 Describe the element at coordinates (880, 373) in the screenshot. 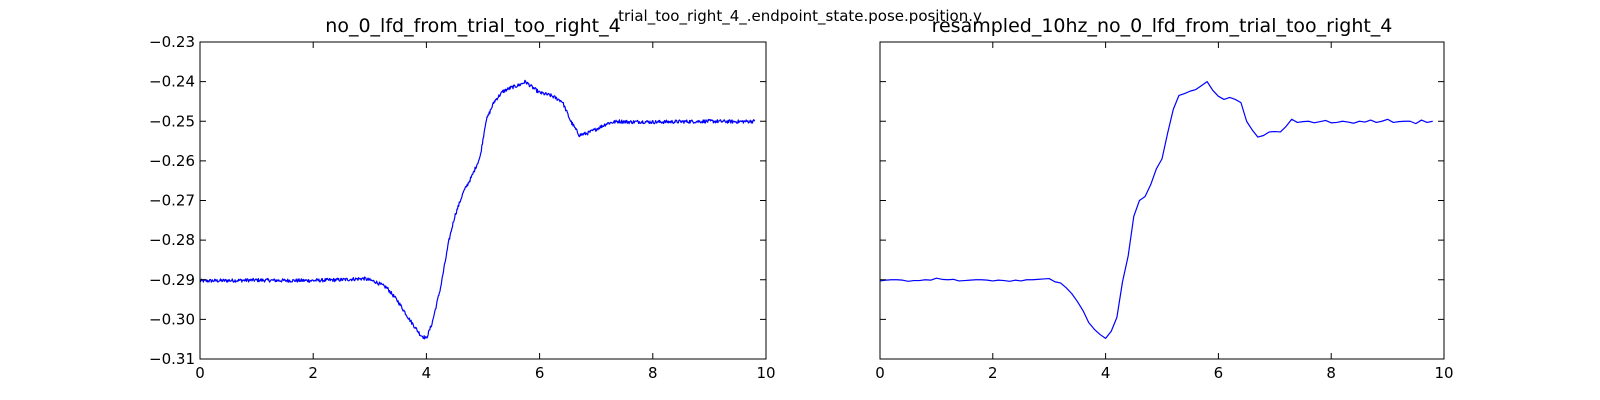

I see `right-x-tick-label: 0` at that location.